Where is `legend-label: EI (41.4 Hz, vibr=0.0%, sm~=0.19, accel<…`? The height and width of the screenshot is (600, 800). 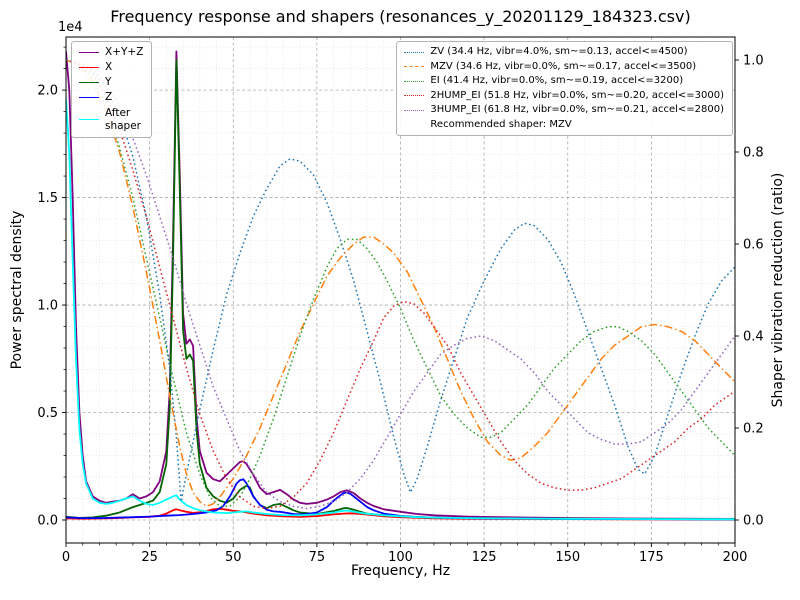
legend-label: EI (41.4 Hz, vibr=0.0%, sm~=0.19, accel<… is located at coordinates (557, 80).